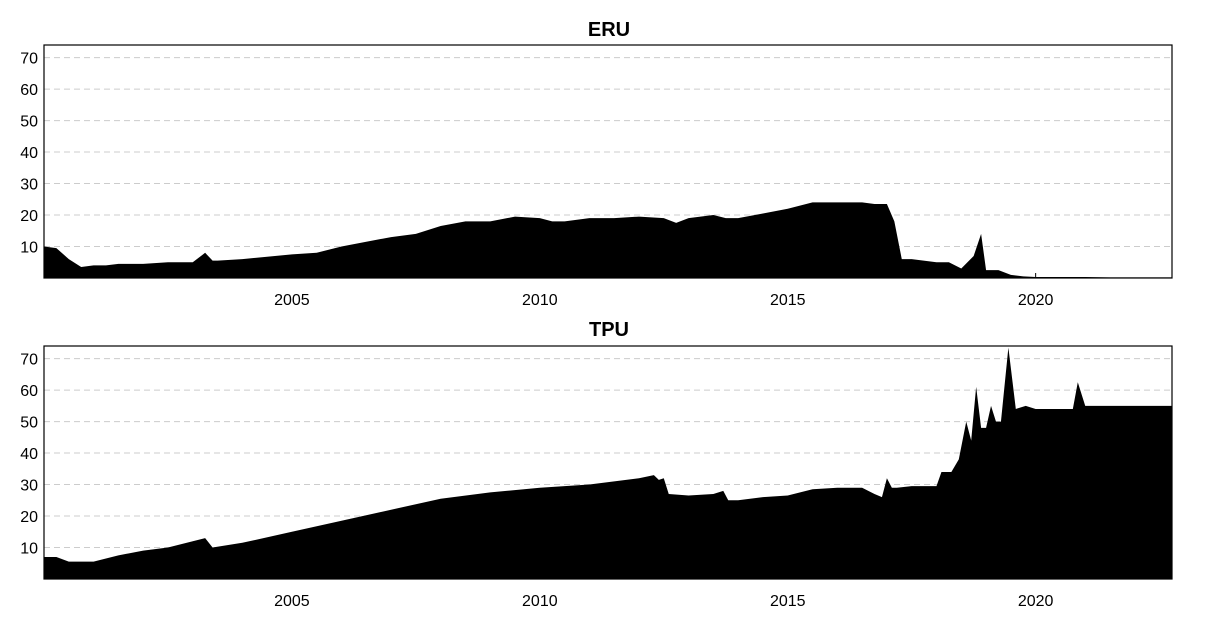 The width and height of the screenshot is (1217, 624). I want to click on tpu-ytick-label: 10, so click(29, 549).